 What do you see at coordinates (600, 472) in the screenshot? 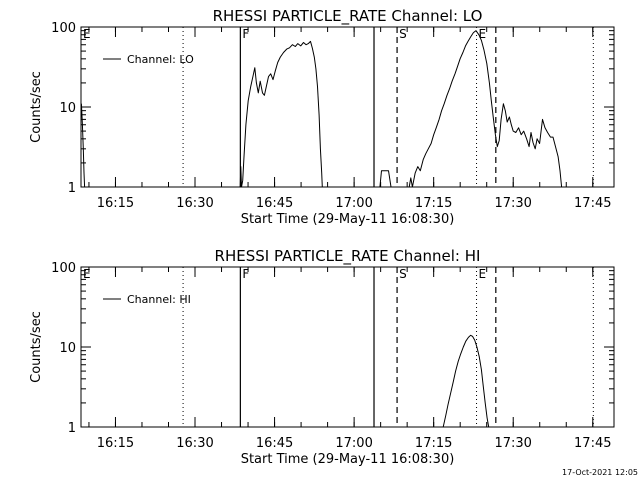
I see `footer-timestamp: 17-Oct-2021 12:05` at bounding box center [600, 472].